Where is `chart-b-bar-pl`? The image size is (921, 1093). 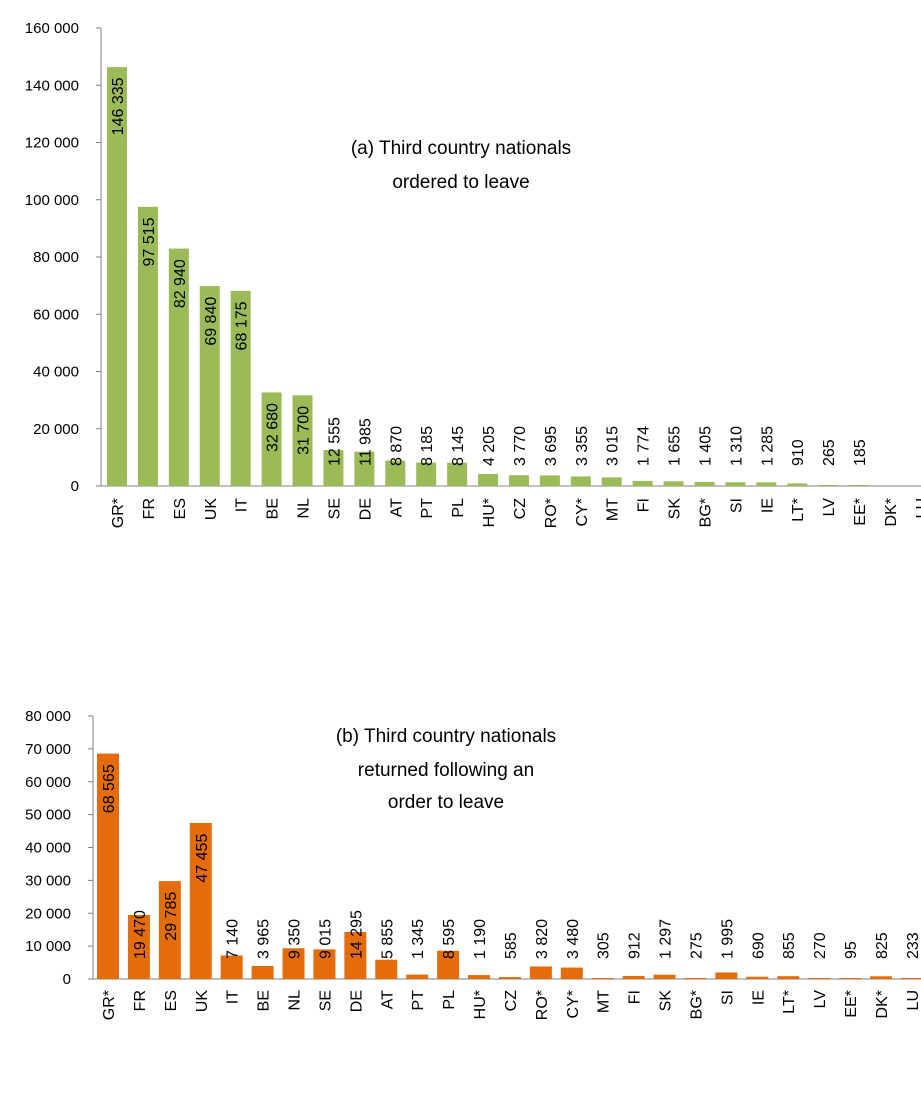
chart-b-bar-pl is located at coordinates (448, 964).